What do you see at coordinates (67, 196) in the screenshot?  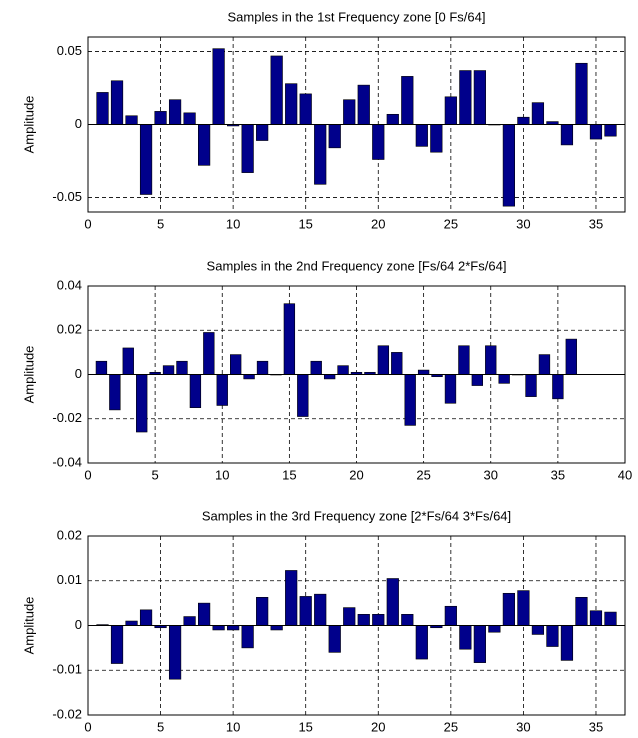 I see `y-tick-label: -0.05` at bounding box center [67, 196].